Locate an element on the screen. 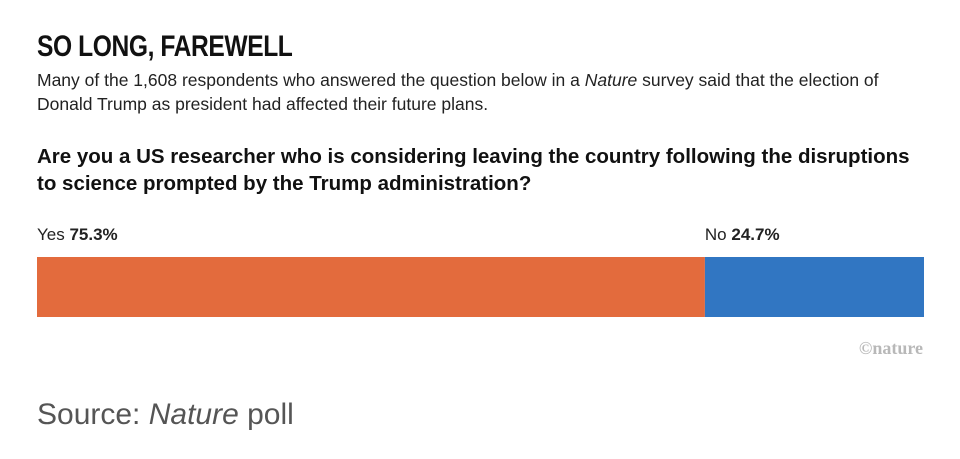 The height and width of the screenshot is (459, 960). source-italic: Nature is located at coordinates (193, 414).